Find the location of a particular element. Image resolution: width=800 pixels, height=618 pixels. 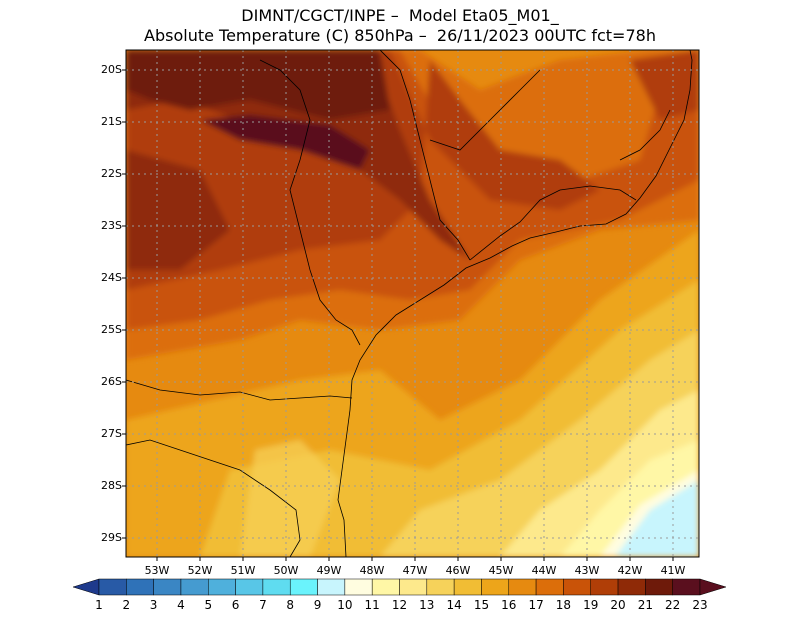

lon-label: 53W is located at coordinates (157, 570).